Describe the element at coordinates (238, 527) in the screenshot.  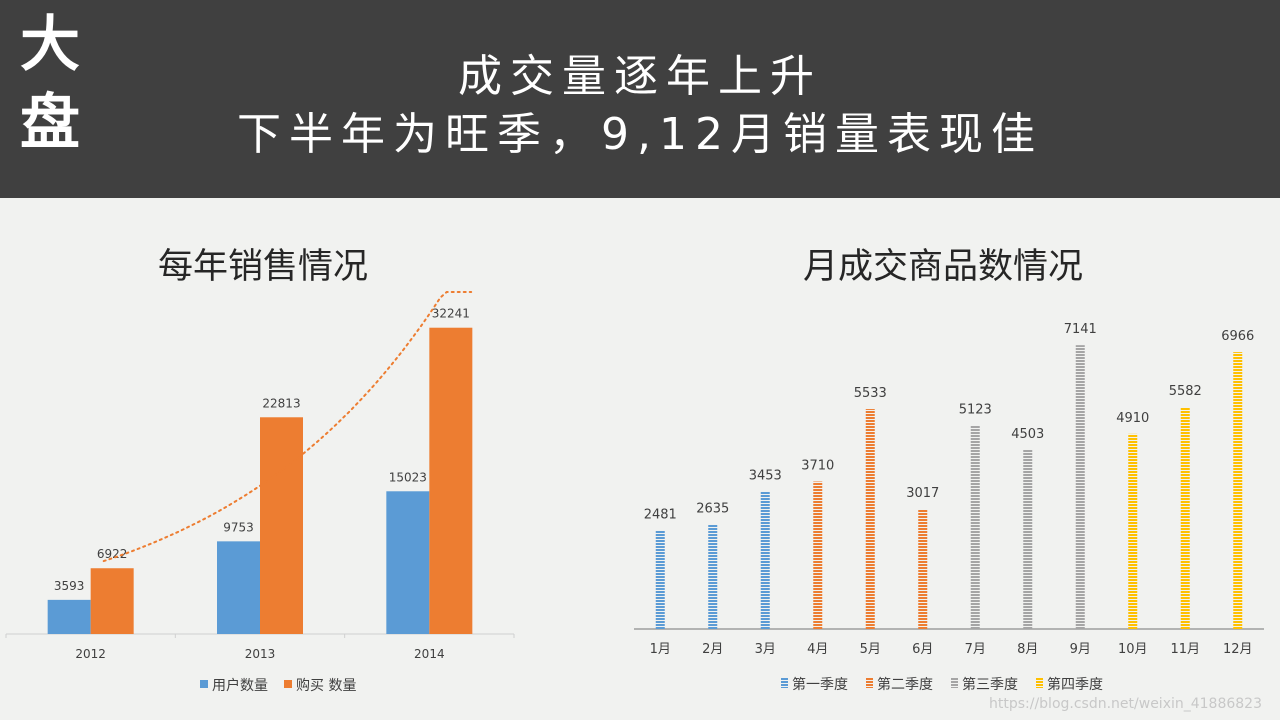
I see `yearly-bar-label: 9753` at that location.